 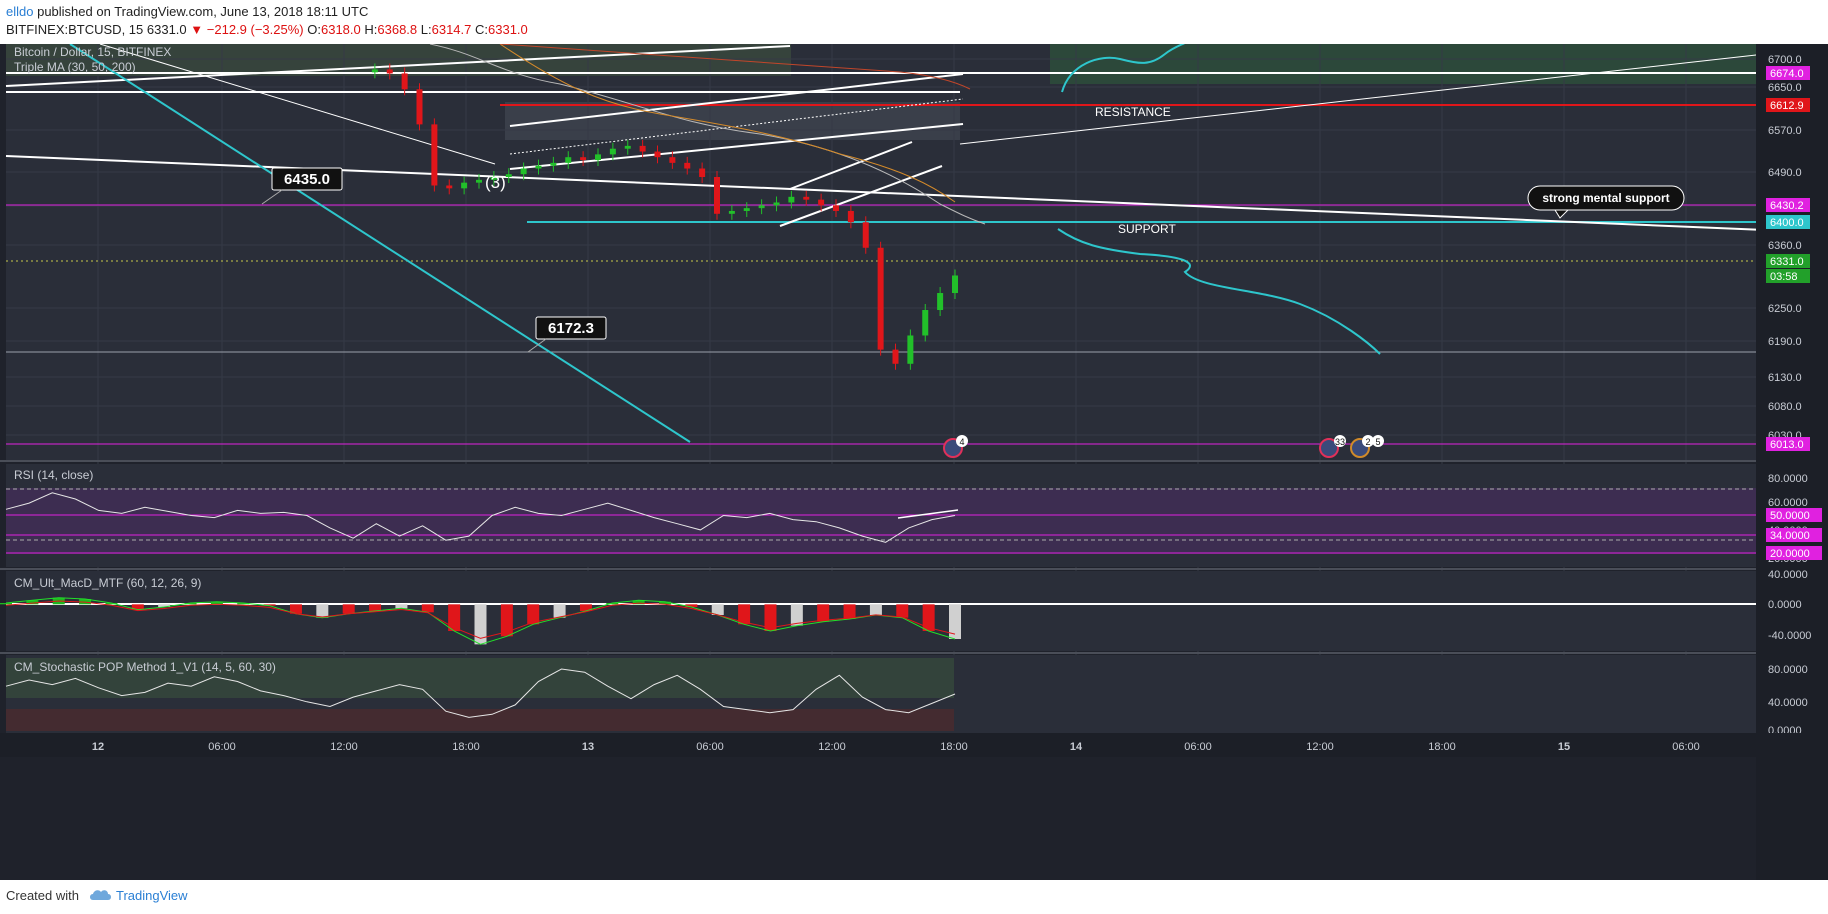 I want to click on l-label: L:, so click(x=426, y=29).